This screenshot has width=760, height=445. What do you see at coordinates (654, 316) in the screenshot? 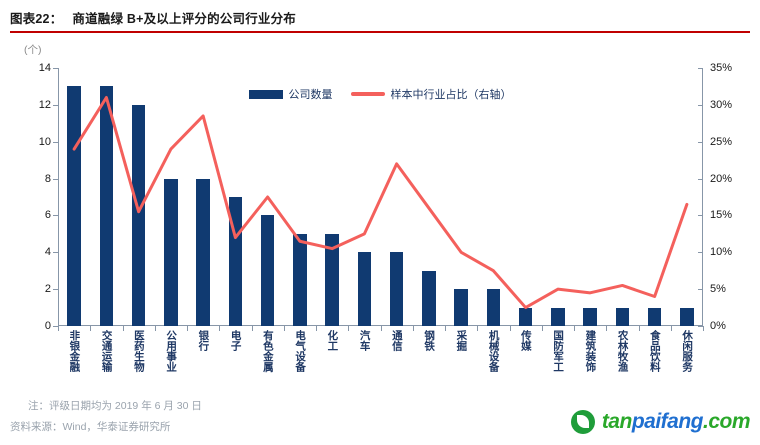
I see `bar-食品饮料` at bounding box center [654, 316].